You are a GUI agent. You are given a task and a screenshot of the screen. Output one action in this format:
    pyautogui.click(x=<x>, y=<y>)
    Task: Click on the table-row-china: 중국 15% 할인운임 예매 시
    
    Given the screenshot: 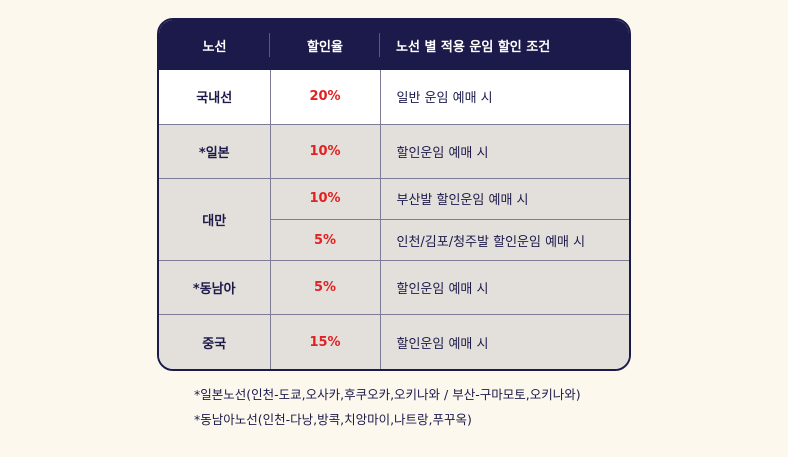 What is the action you would take?
    pyautogui.click(x=394, y=341)
    